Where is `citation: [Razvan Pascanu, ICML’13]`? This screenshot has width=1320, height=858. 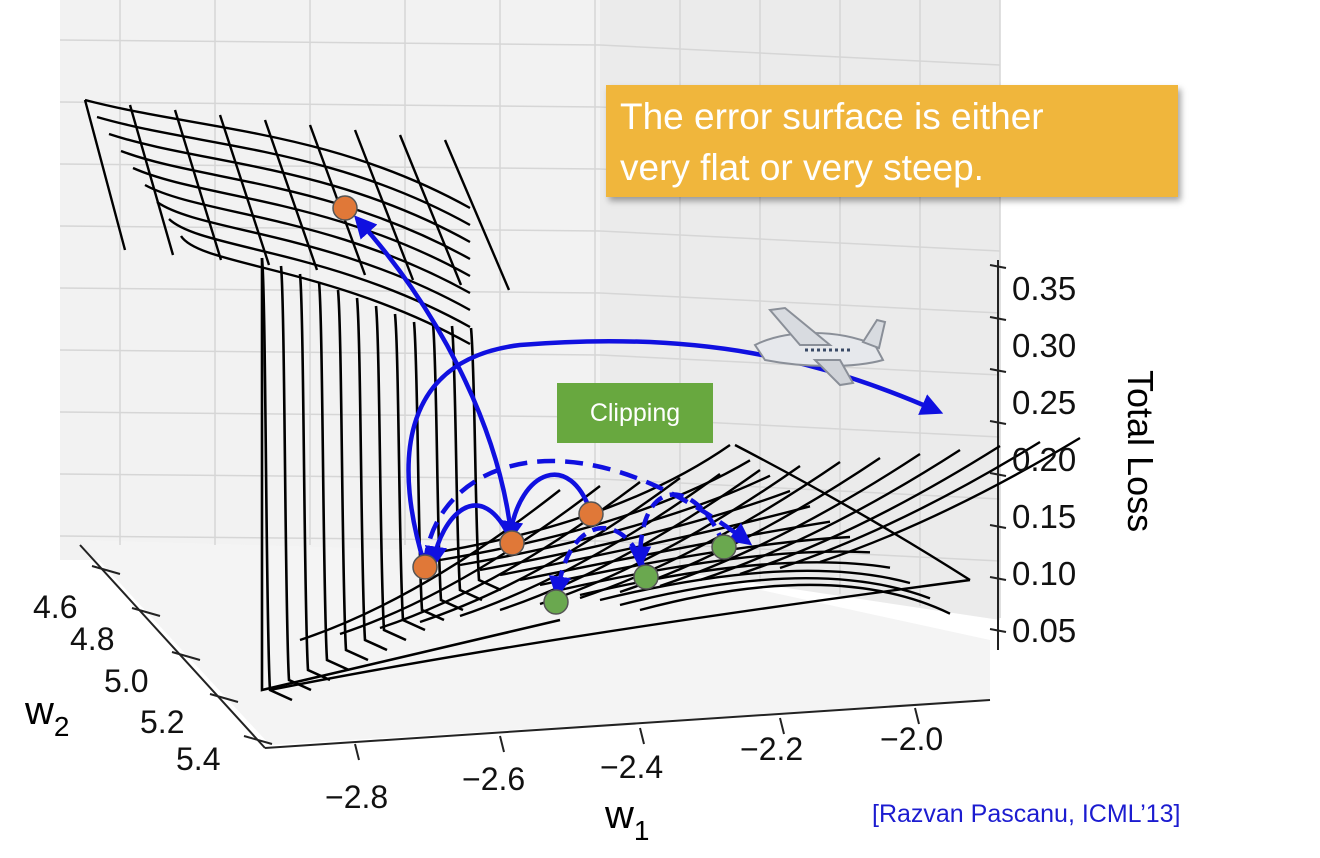
citation: [Razvan Pascanu, ICML’13] is located at coordinates (1026, 814).